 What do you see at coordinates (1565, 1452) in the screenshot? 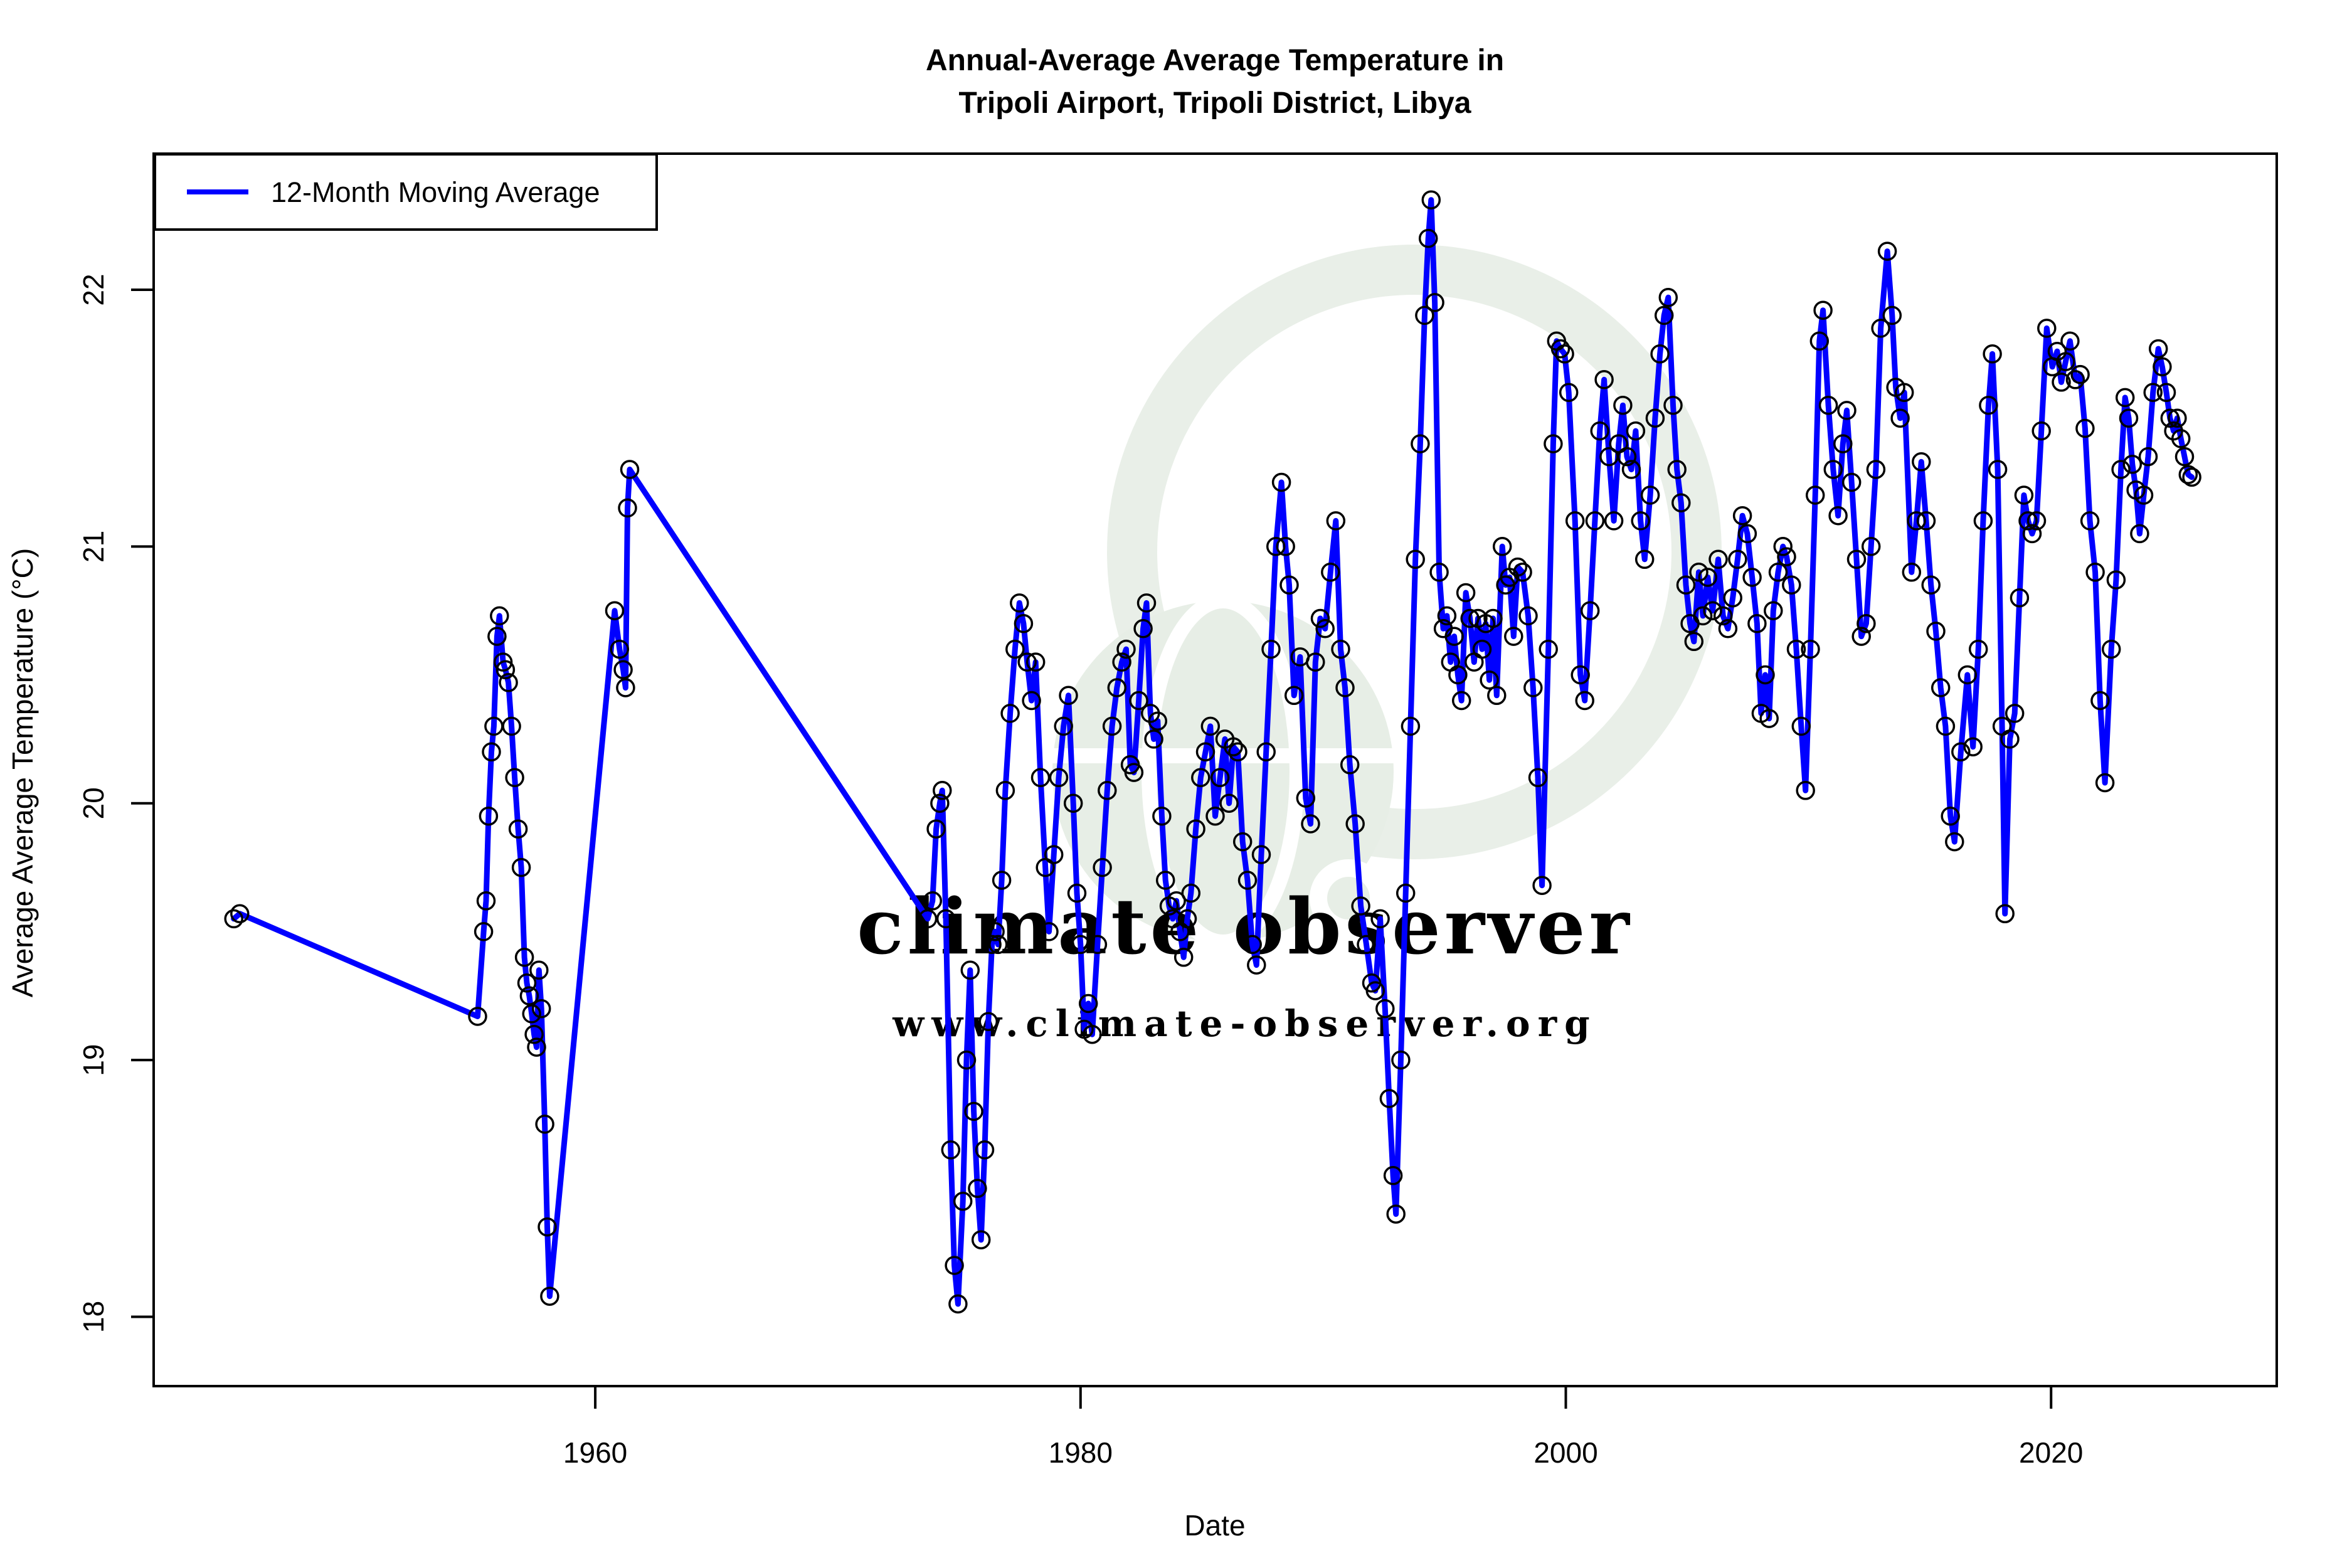
I see `x-tick-label: 2000` at bounding box center [1565, 1452].